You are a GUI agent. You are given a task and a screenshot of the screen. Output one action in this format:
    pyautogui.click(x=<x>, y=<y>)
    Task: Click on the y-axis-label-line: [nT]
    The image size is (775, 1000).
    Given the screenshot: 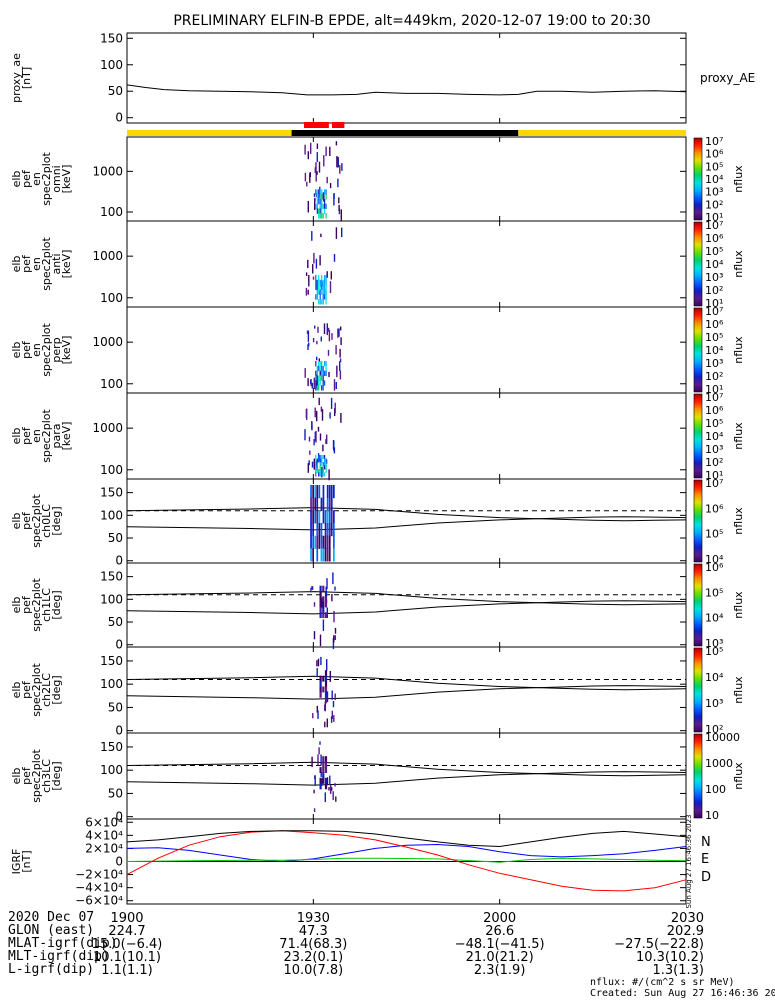 What is the action you would take?
    pyautogui.click(x=26, y=78)
    